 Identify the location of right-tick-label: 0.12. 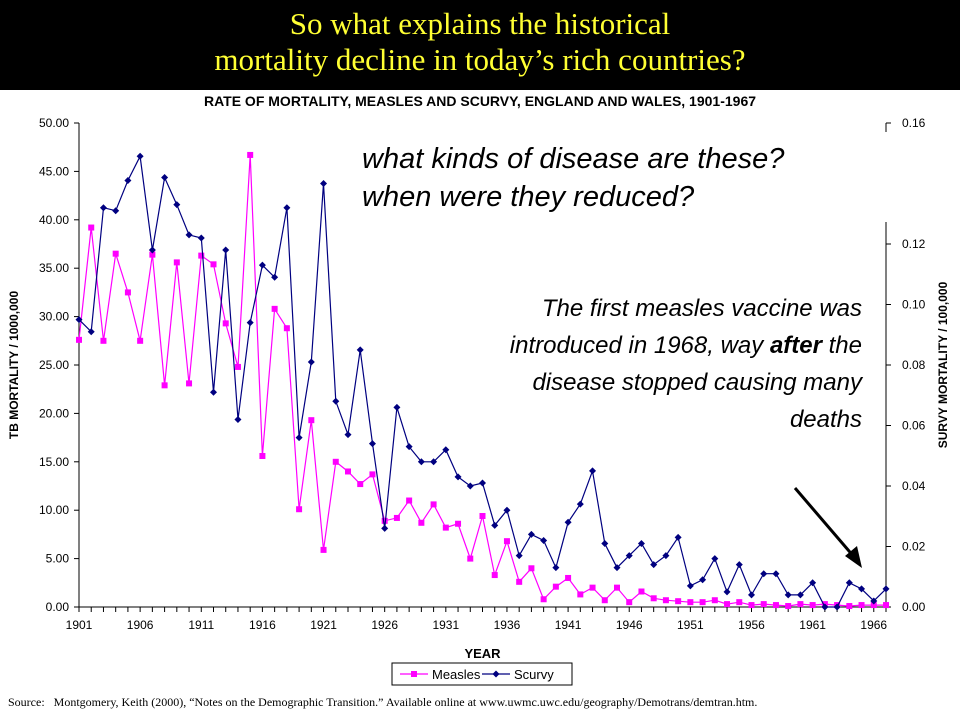
(914, 244).